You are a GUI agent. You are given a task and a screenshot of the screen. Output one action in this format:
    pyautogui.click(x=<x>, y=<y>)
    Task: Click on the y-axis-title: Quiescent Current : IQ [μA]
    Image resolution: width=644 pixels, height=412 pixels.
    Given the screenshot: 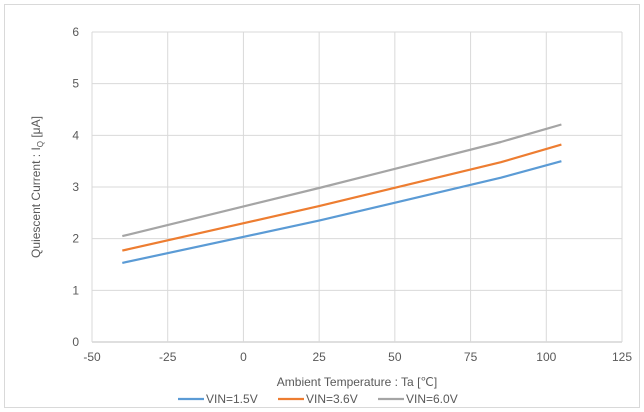 What is the action you would take?
    pyautogui.click(x=37, y=187)
    